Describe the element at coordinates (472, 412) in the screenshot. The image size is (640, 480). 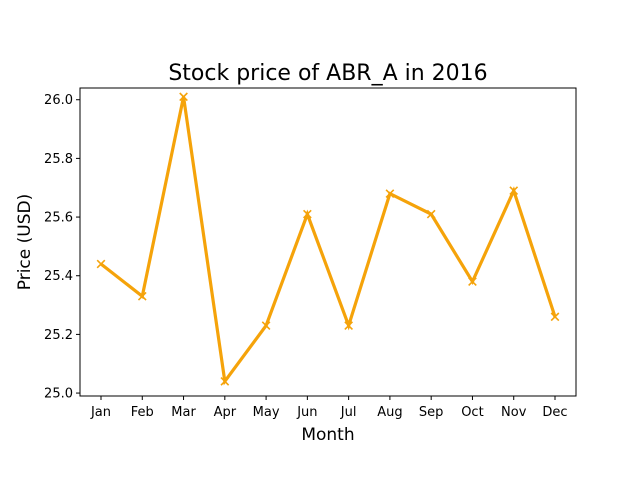
I see `x-tick-label: Oct` at that location.